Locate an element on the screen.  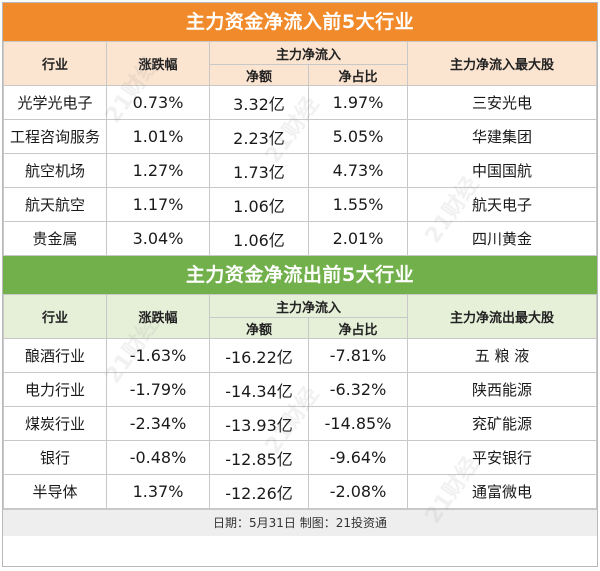
table-row: 电力行业 -1.79% -14.34亿 -6.32% 陕西能源 is located at coordinates (300, 389).